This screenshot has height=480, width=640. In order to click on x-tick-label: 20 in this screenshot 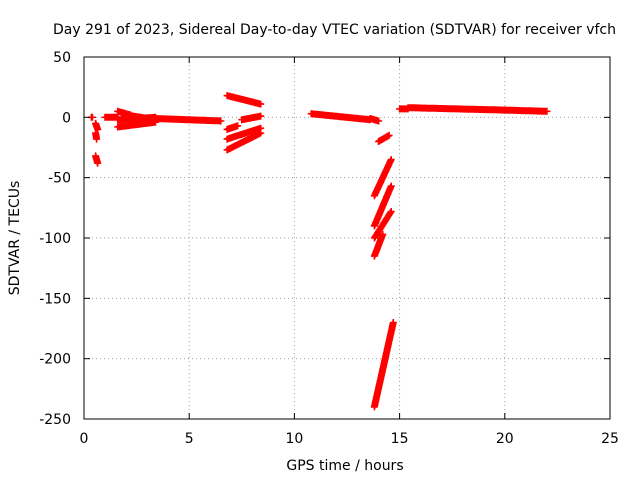, I will do `click(505, 439)`.